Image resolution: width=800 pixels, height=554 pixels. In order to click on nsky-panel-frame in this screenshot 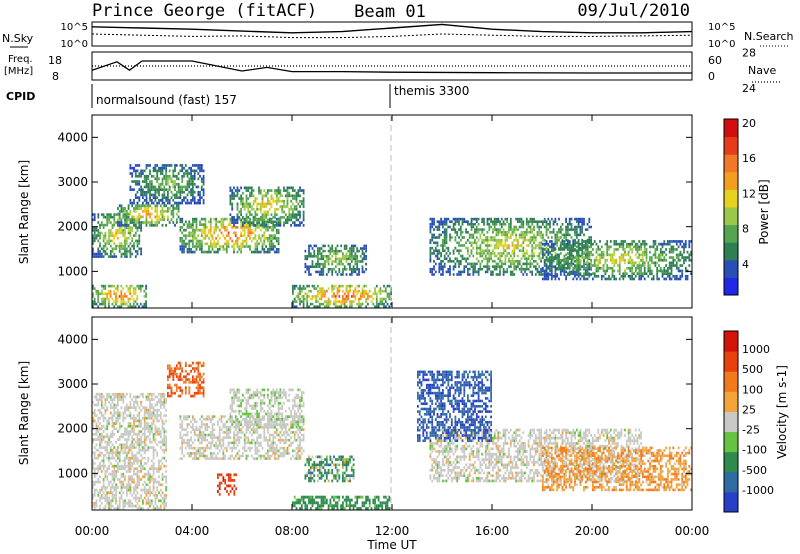, I will do `click(392, 34)`.